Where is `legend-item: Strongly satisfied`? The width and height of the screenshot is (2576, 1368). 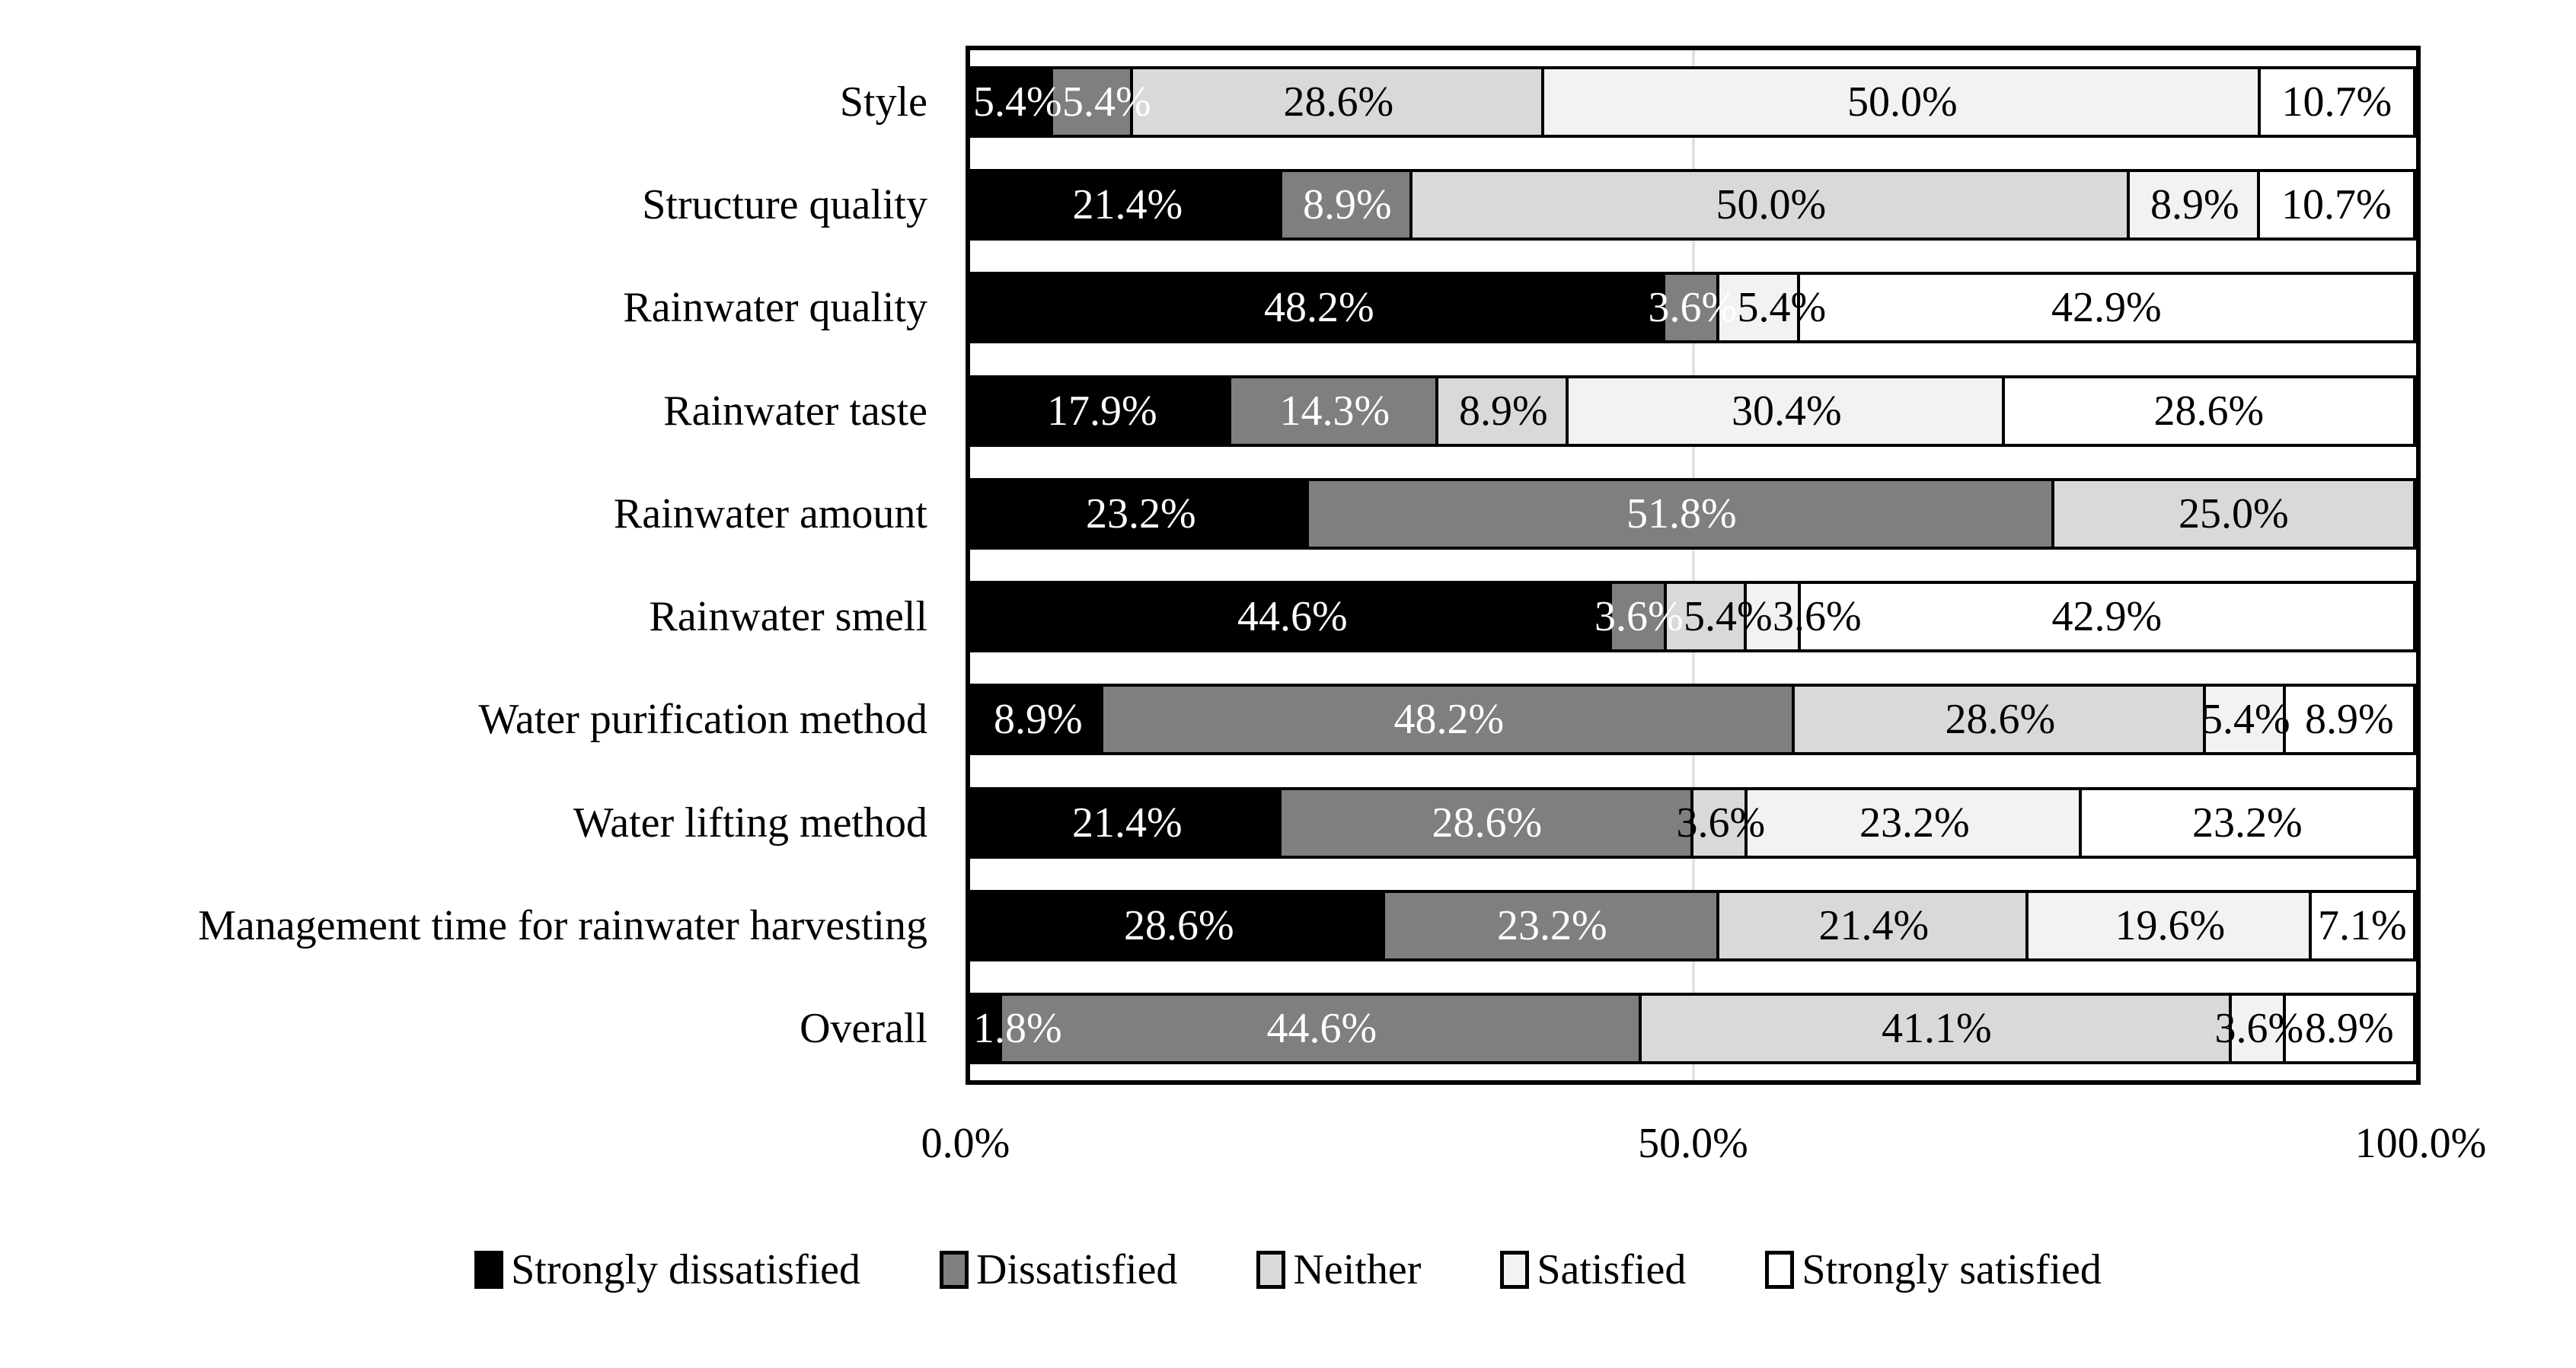
legend-item: Strongly satisfied is located at coordinates (1933, 1269).